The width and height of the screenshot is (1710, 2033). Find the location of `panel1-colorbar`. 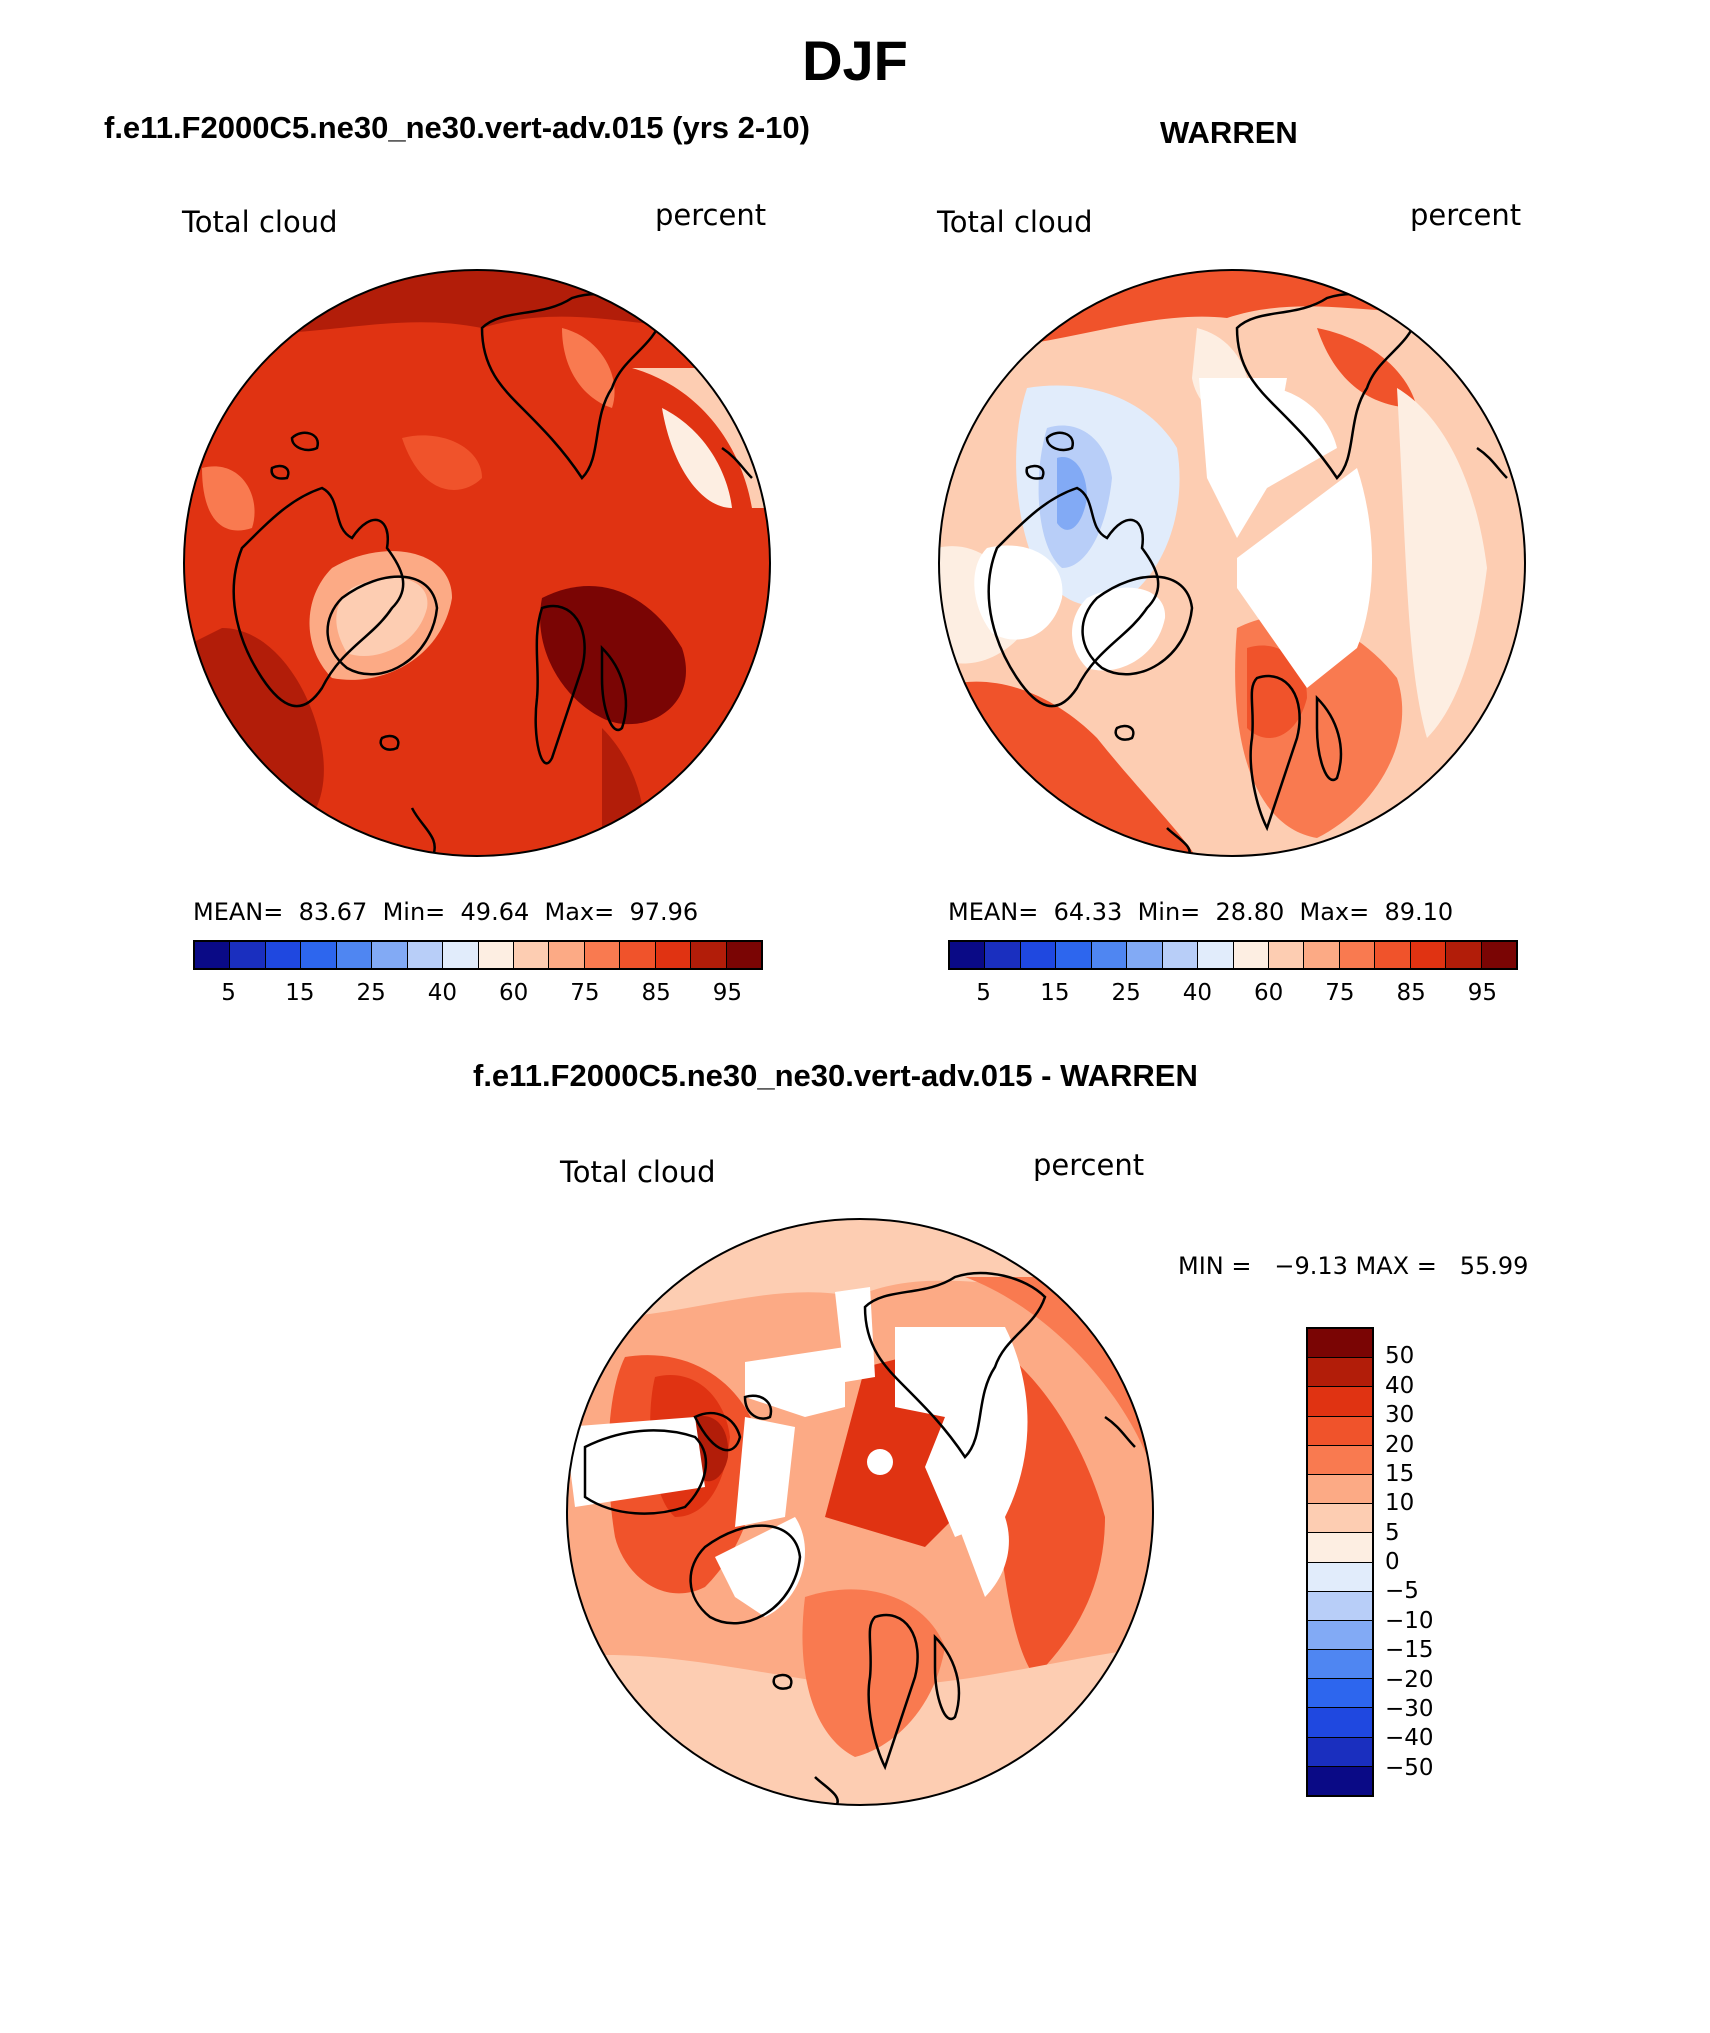

panel1-colorbar is located at coordinates (478, 955).